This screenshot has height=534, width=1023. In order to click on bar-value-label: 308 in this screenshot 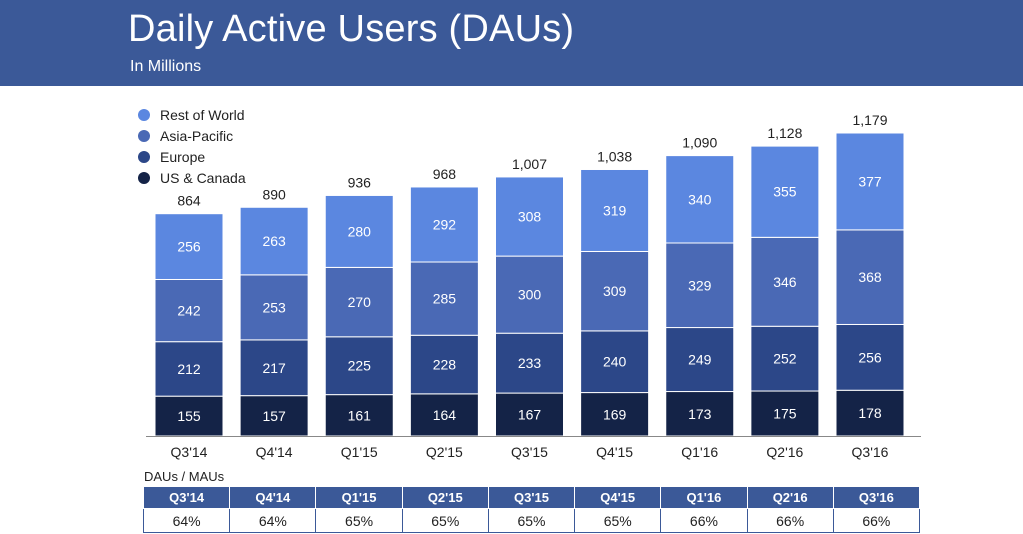, I will do `click(530, 217)`.